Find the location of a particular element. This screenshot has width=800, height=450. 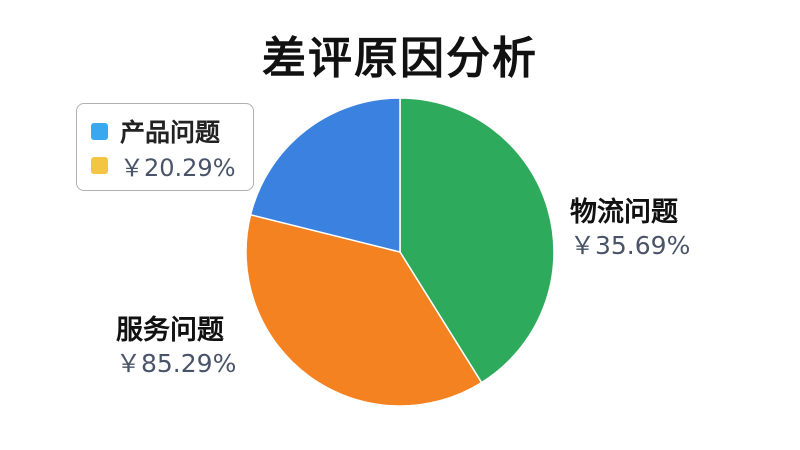

slice-name-service: 服务问题 is located at coordinates (170, 330).